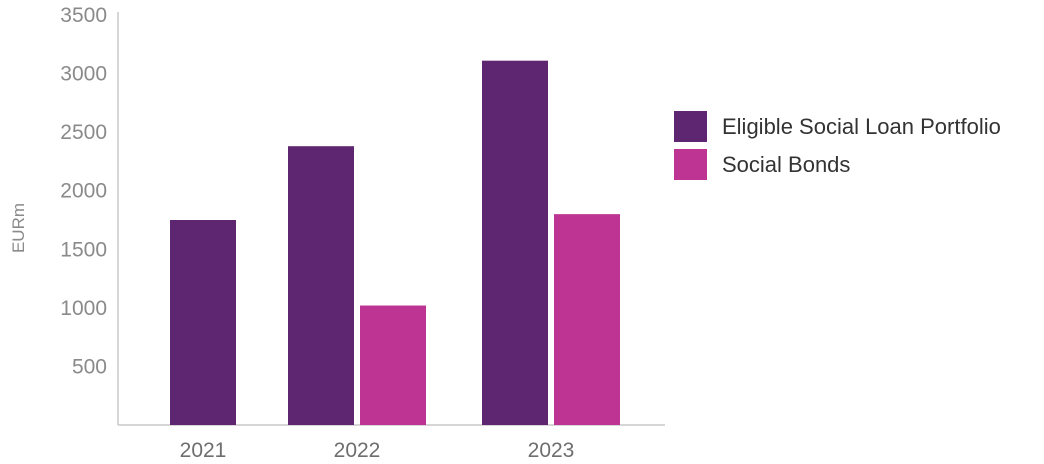 The height and width of the screenshot is (464, 1044). I want to click on y-axis-ticks: 500 1000 1500 2000 2500 3000 3500, so click(83, 191).